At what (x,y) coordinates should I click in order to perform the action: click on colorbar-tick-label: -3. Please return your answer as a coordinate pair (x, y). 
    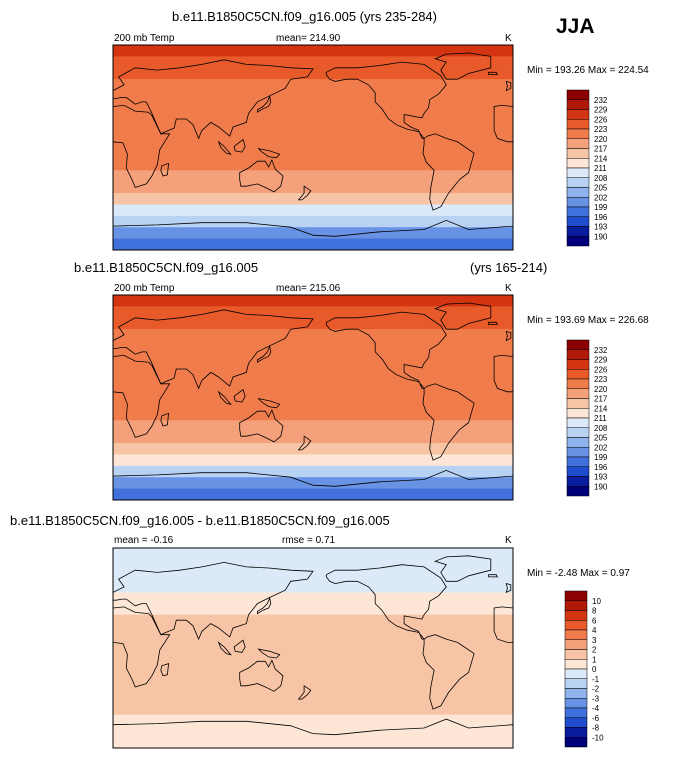
    Looking at the image, I should click on (596, 698).